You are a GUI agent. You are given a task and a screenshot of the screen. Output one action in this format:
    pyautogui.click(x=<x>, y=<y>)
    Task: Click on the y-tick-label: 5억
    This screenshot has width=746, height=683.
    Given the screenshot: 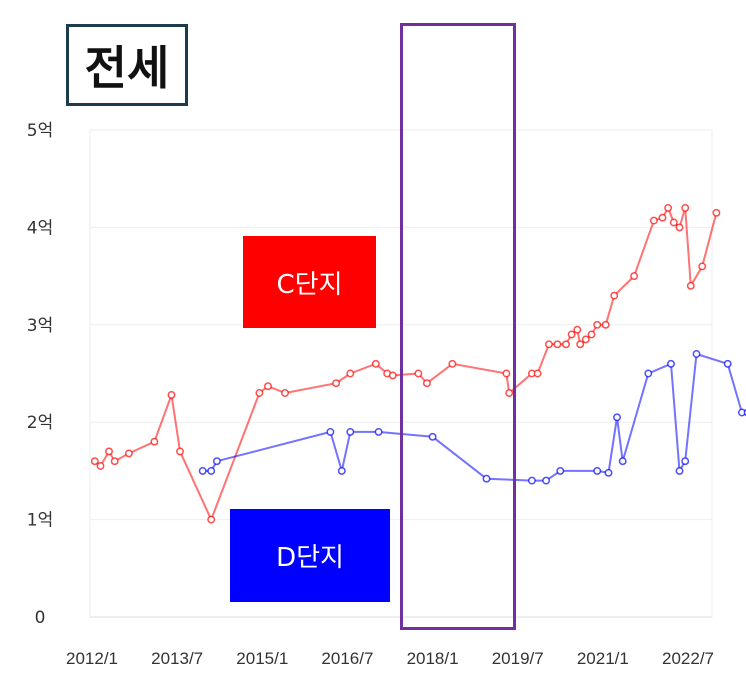 What is the action you would take?
    pyautogui.click(x=40, y=131)
    